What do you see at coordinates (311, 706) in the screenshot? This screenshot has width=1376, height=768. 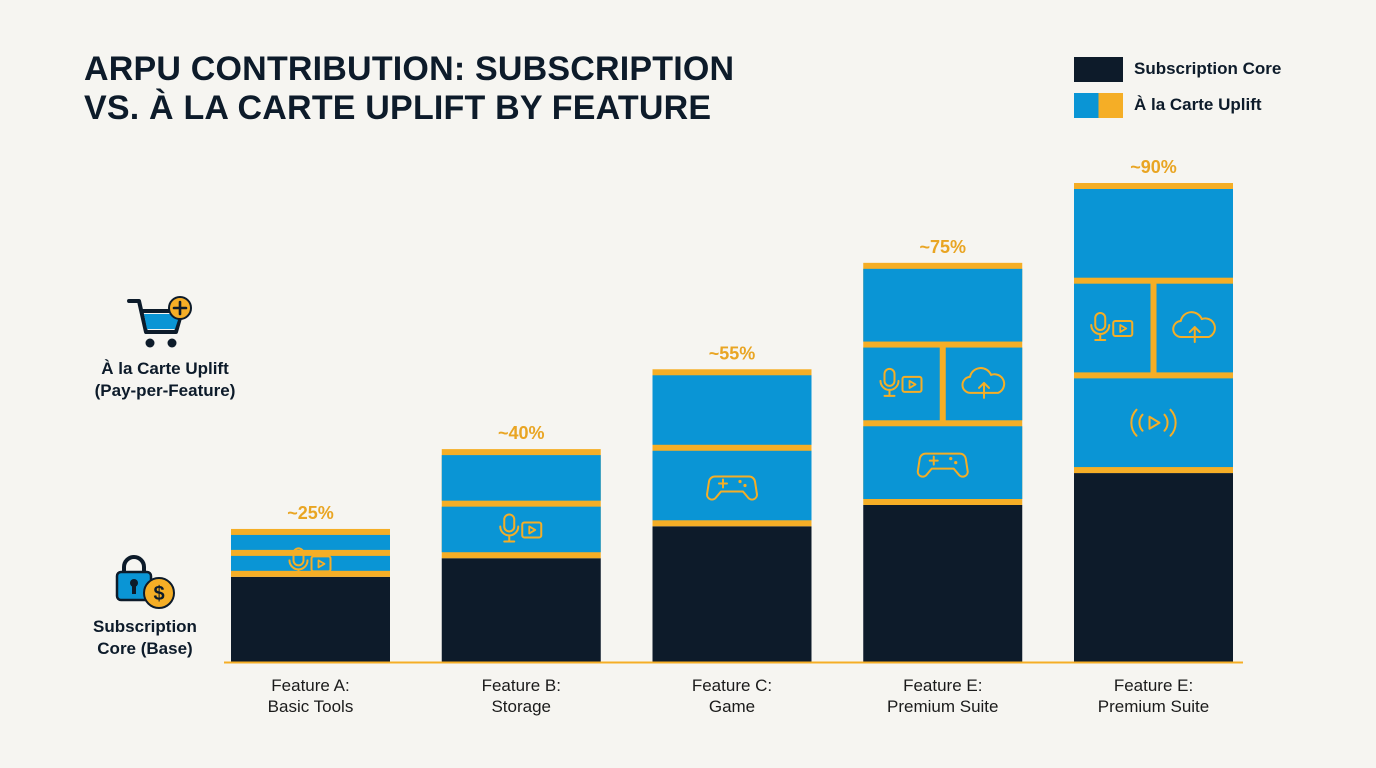 I see `x-tick-label: Basic Tools` at bounding box center [311, 706].